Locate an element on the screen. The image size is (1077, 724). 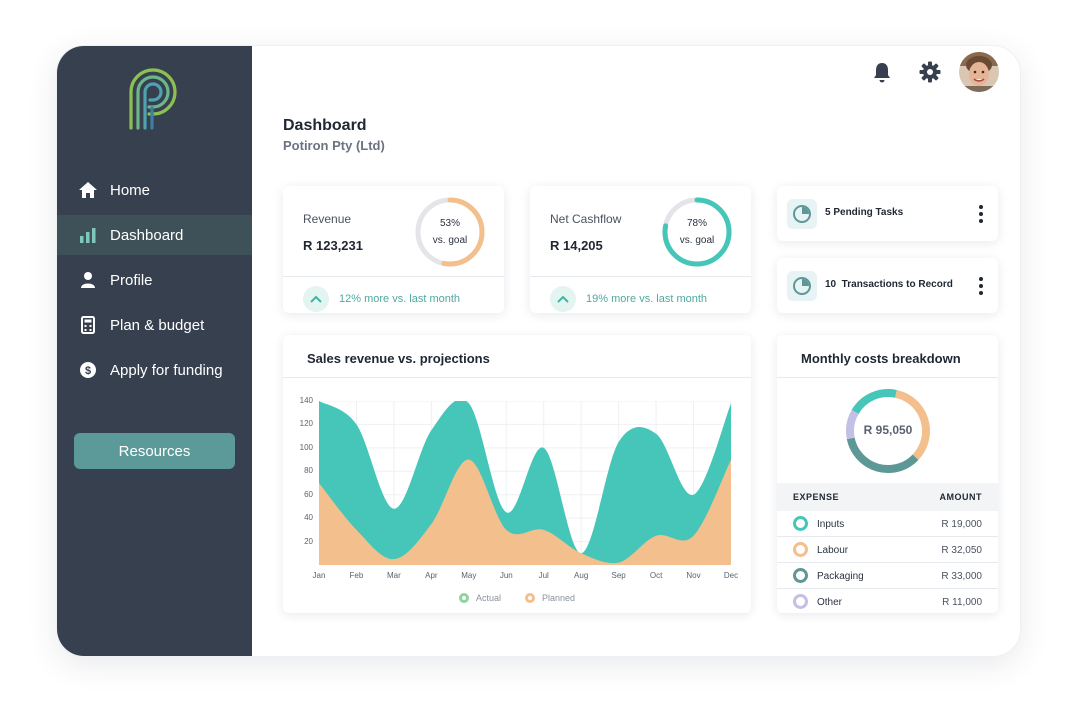
transactions-card: 10 Transactions to Record is located at coordinates (887, 285).